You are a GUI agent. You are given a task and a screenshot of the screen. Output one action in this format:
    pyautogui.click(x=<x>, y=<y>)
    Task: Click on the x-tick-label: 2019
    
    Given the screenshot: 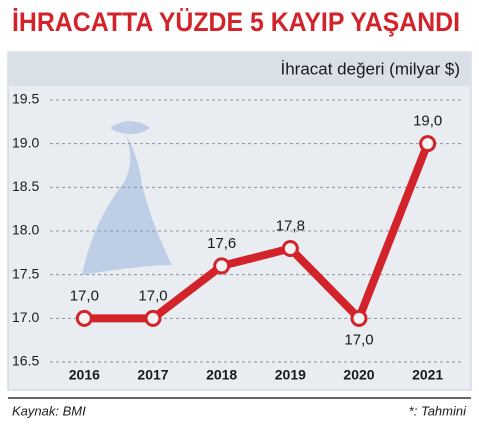 What is the action you would take?
    pyautogui.click(x=290, y=375)
    